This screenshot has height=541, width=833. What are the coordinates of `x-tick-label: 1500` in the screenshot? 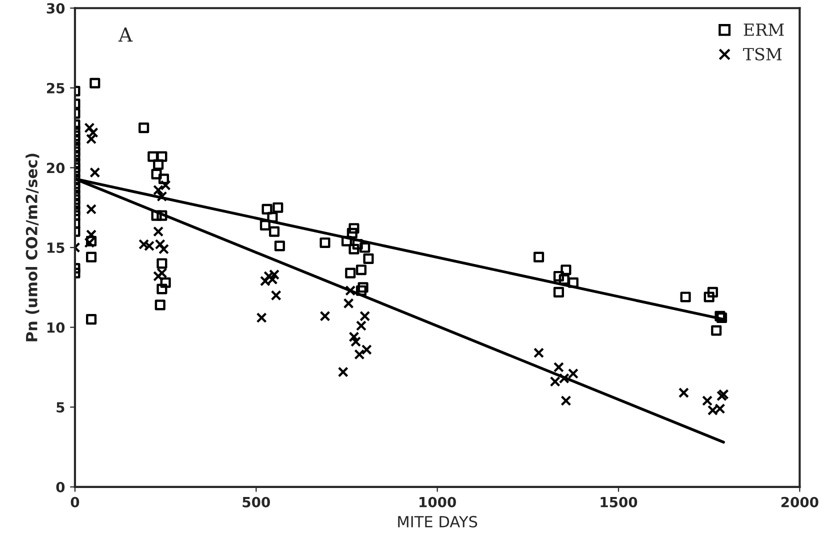 It's located at (619, 502).